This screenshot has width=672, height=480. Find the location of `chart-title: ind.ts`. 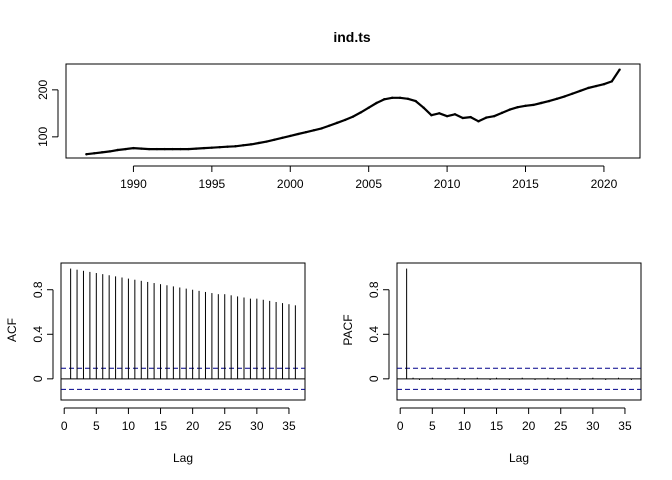

chart-title: ind.ts is located at coordinates (352, 37).